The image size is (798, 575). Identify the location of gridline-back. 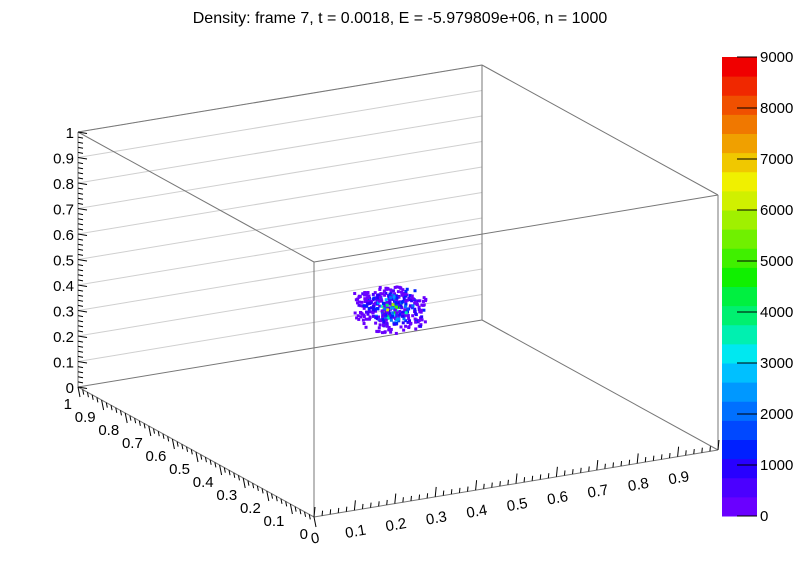
(280, 277).